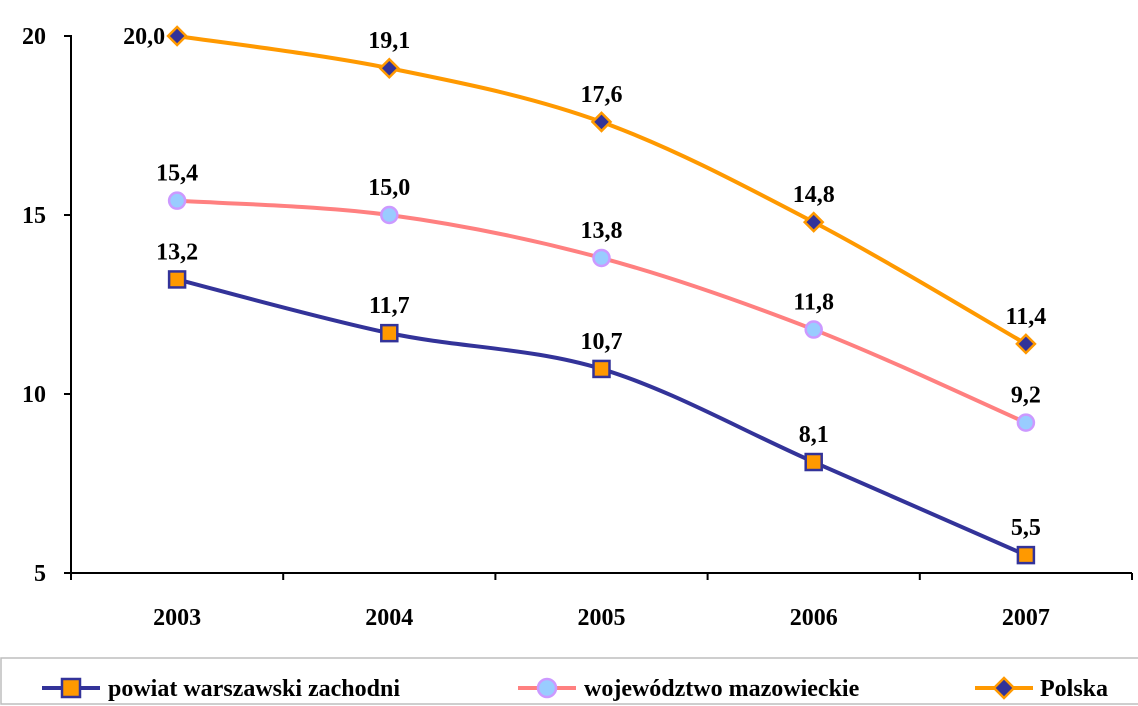  What do you see at coordinates (254, 689) in the screenshot?
I see `legend-label: powiat warszawski zachodni` at bounding box center [254, 689].